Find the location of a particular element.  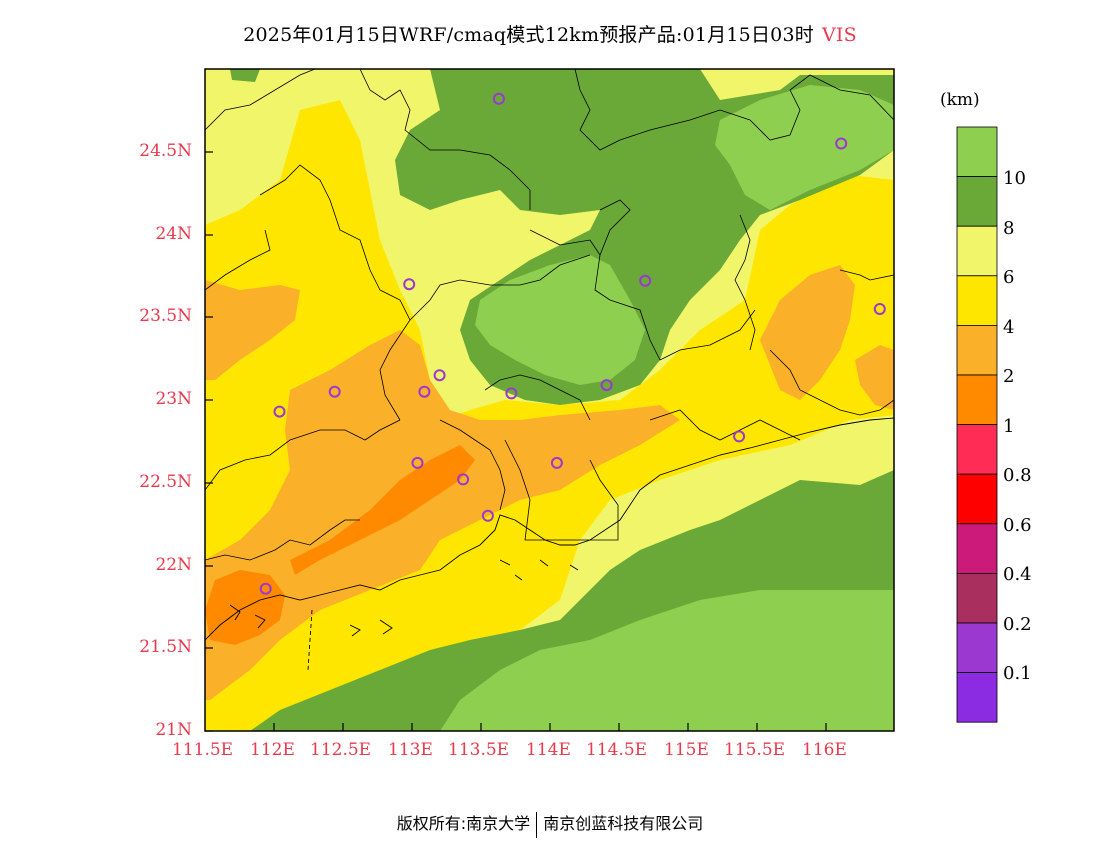

lon-label-111-5: 111.5E is located at coordinates (203, 750).